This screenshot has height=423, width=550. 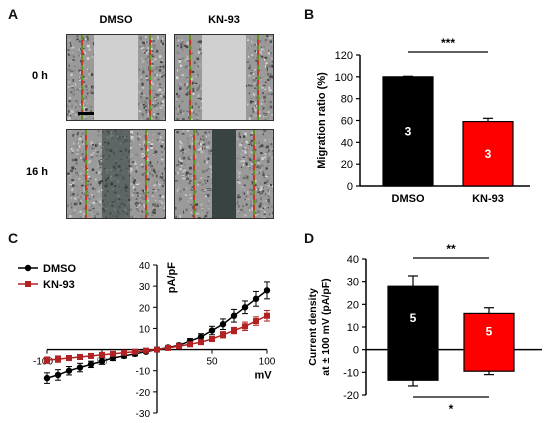 I want to click on micrograph-dmso-0h-image, so click(x=116, y=77).